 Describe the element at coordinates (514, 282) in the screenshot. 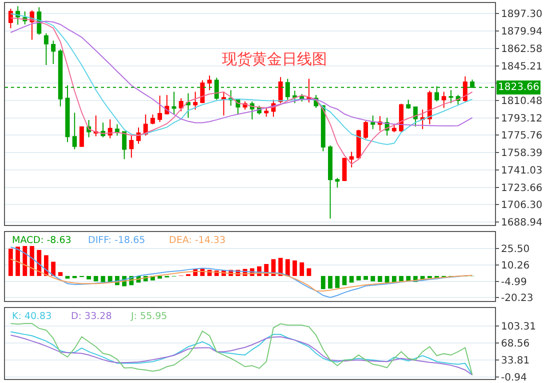

I see `y-tick-label: -4.99` at that location.